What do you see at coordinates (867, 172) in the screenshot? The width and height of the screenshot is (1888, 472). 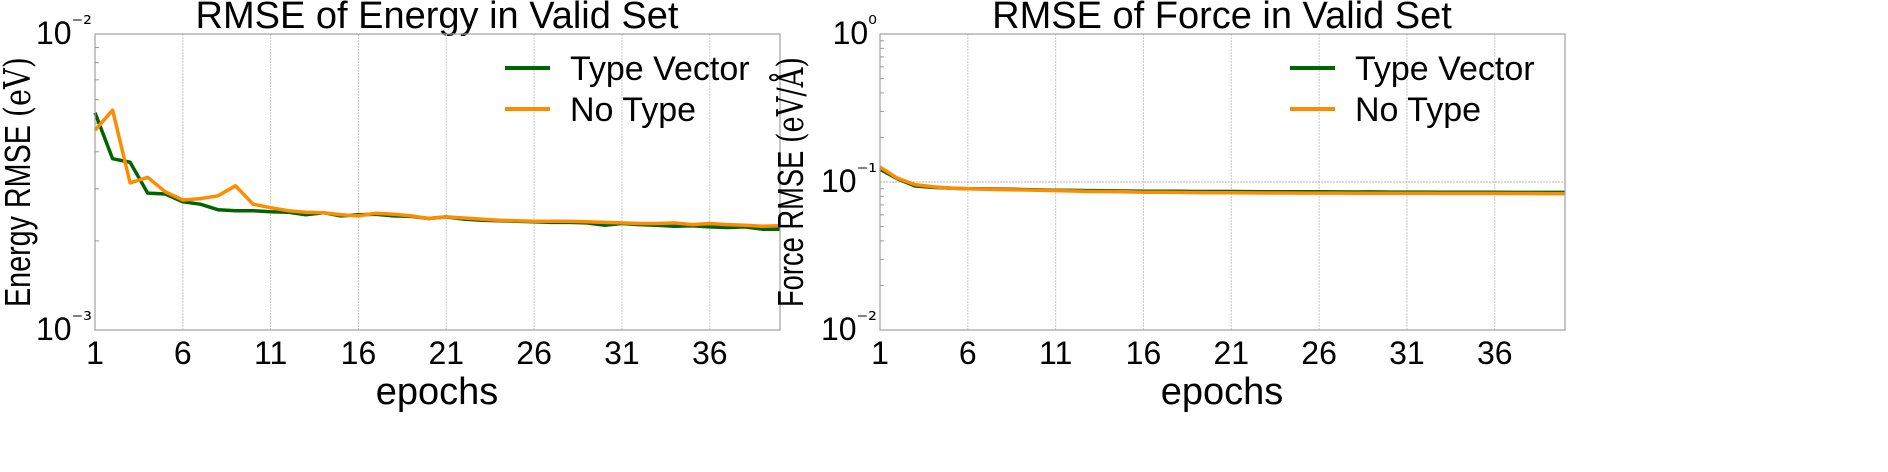 I see `y-tick-exponent: ⁻¹` at bounding box center [867, 172].